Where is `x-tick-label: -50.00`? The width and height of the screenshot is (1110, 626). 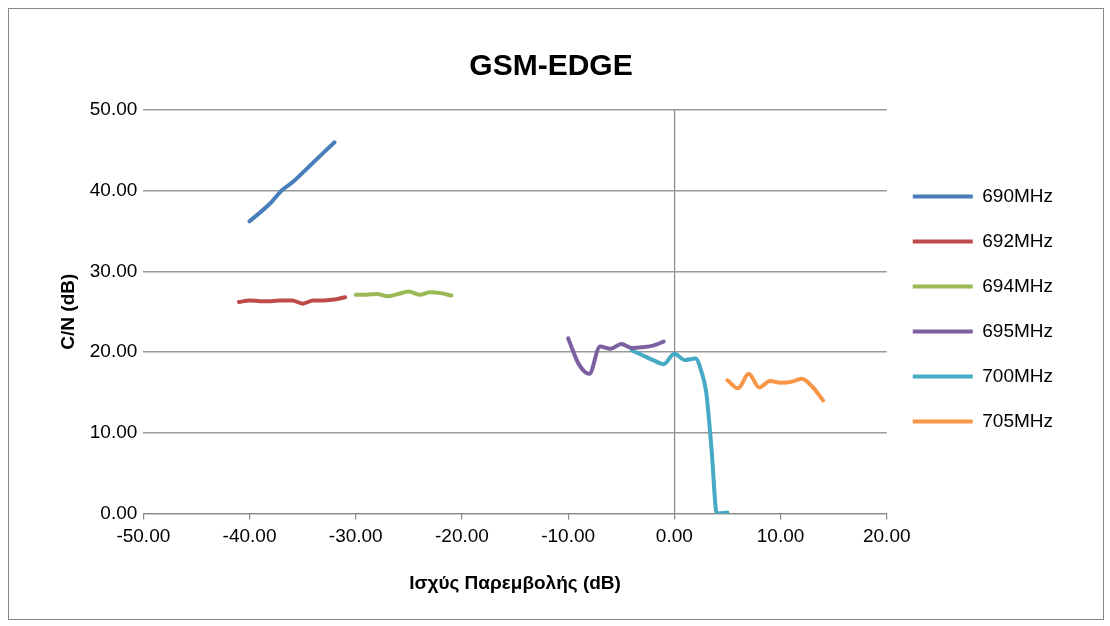 x-tick-label: -50.00 is located at coordinates (143, 536).